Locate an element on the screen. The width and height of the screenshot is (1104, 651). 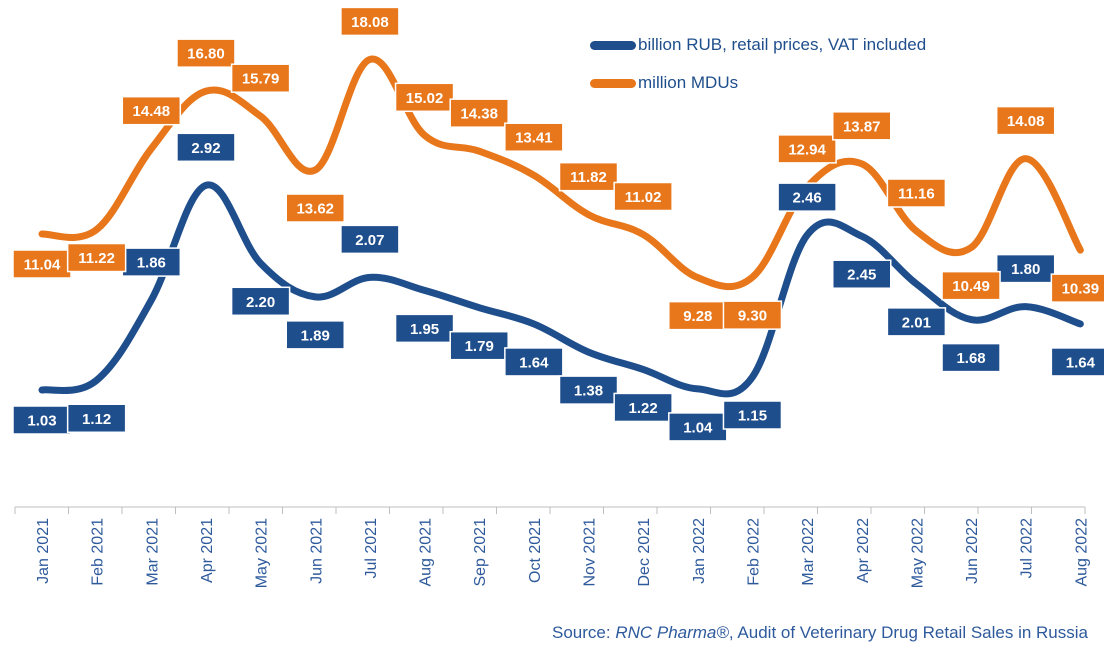
data-label-text: 1.38 is located at coordinates (588, 391).